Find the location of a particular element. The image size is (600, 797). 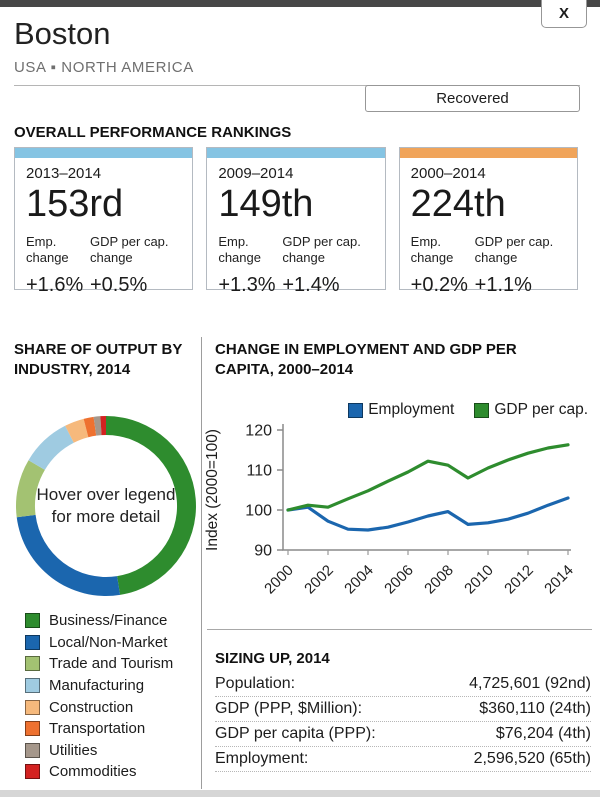

x-tick-label: 2008 is located at coordinates (439, 580).